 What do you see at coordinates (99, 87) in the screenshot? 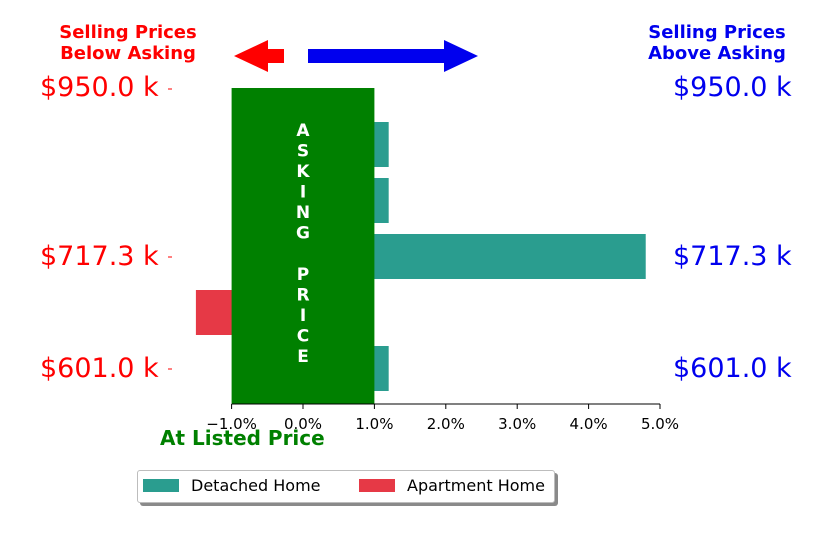
I see `left-price-label-top: $950.0 k` at bounding box center [99, 87].